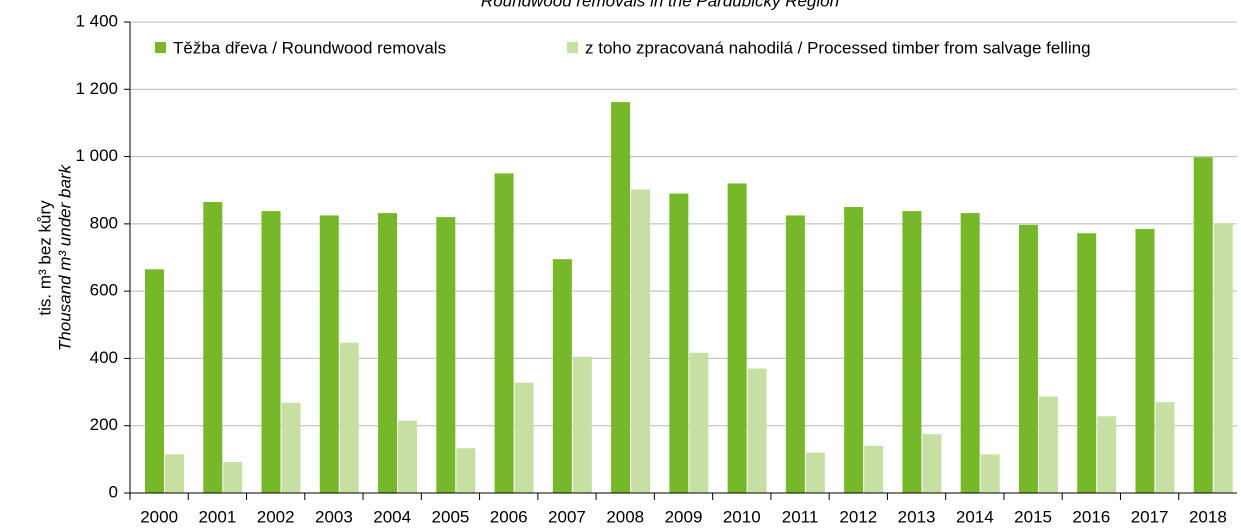  I want to click on x-tick-label: 2008, so click(625, 516).